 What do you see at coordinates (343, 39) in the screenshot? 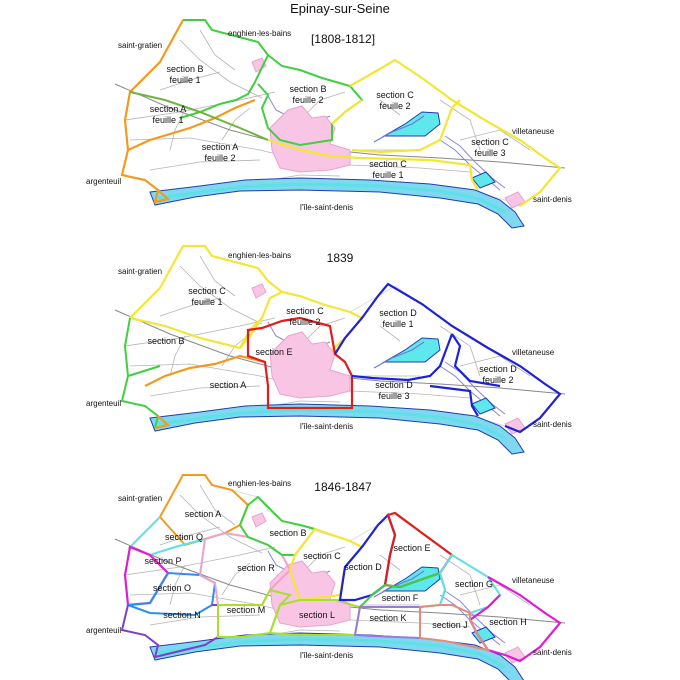
I see `map-title-1: [1808-1812]` at bounding box center [343, 39].